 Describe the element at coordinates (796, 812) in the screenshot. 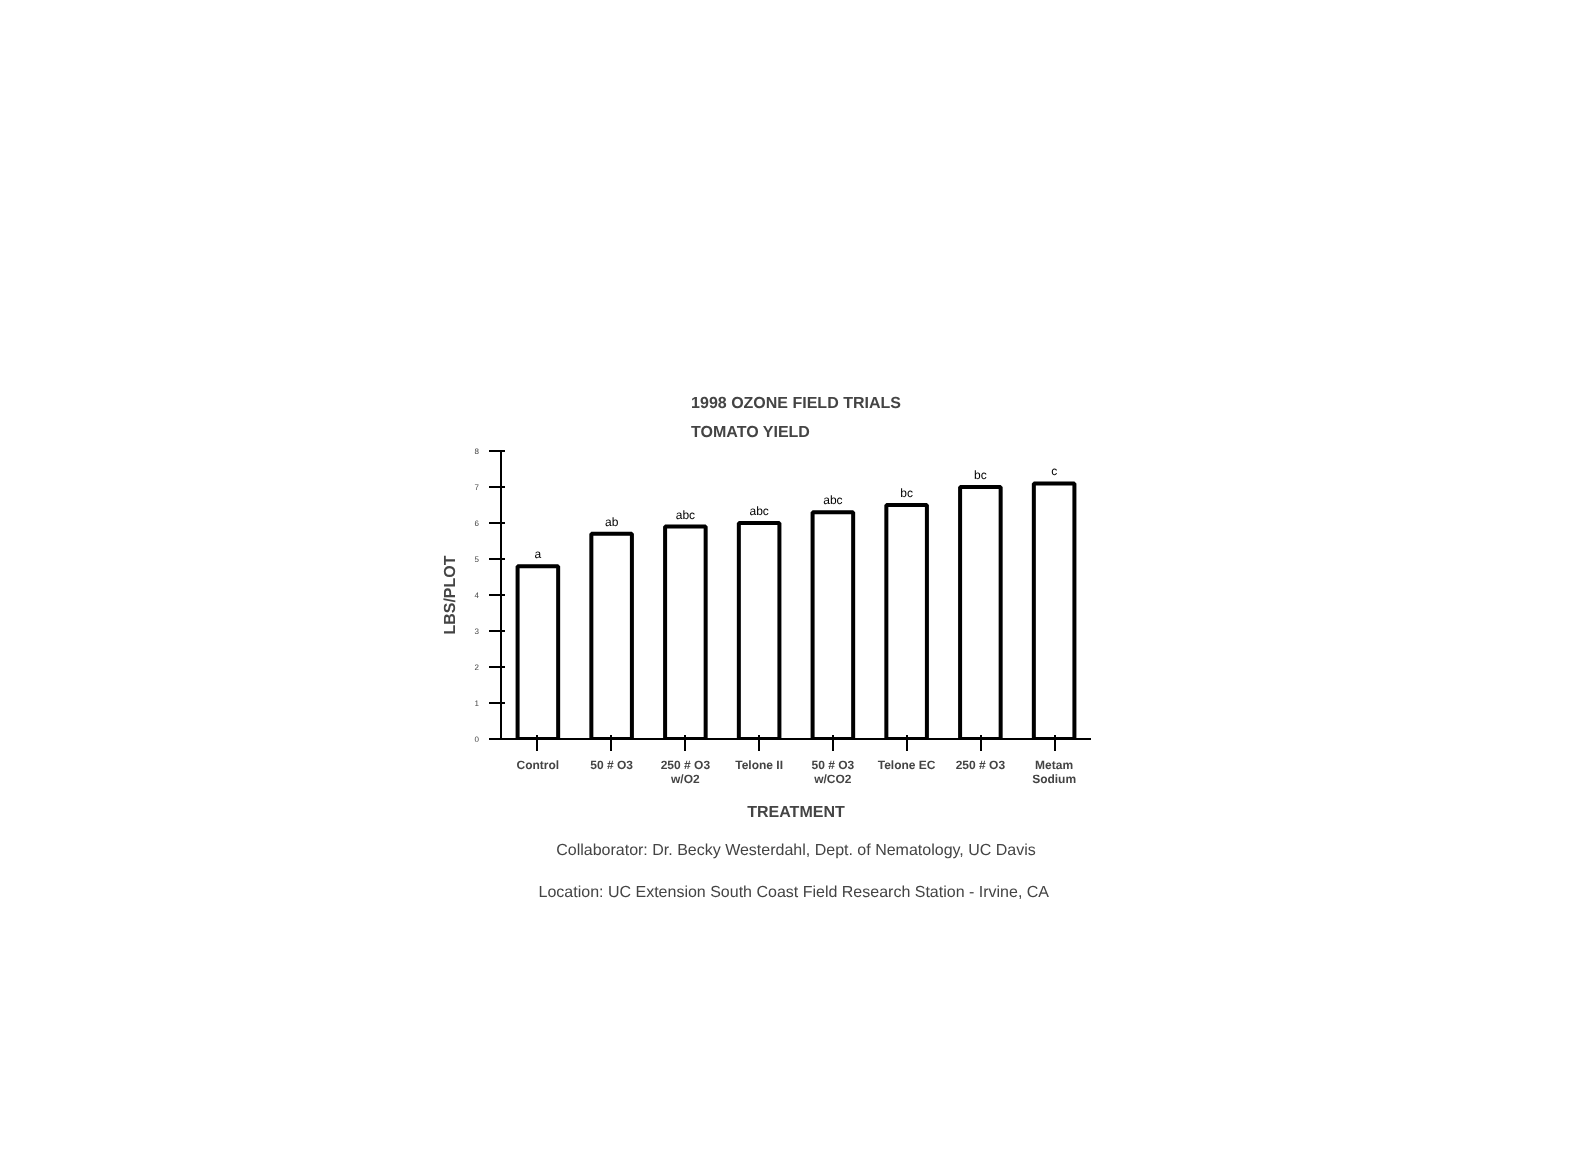

I see `x-axis-title: TREATMENT` at that location.